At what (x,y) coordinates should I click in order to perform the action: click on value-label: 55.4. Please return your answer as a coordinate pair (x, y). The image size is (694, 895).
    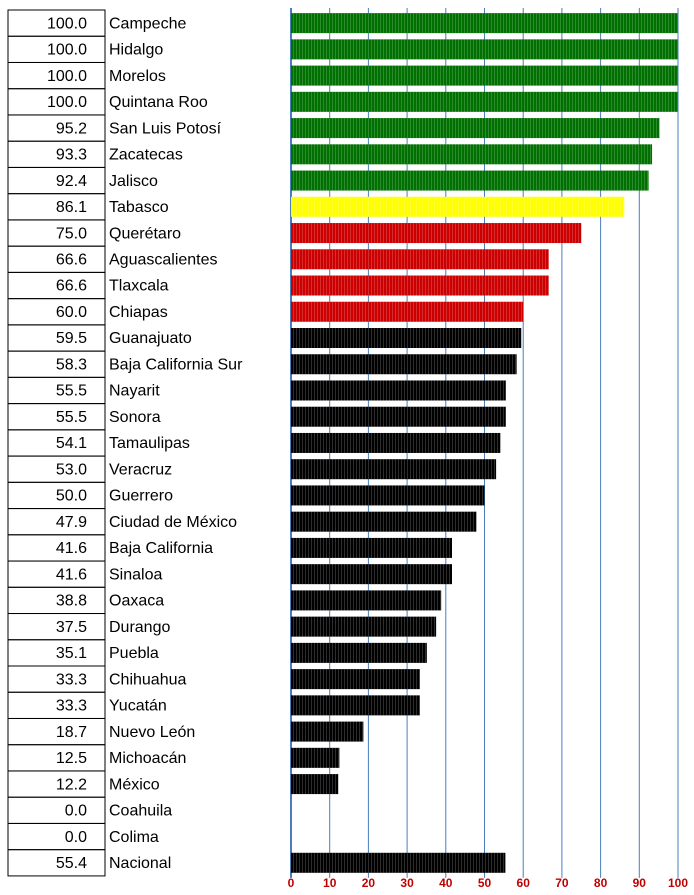
    Looking at the image, I should click on (71, 863).